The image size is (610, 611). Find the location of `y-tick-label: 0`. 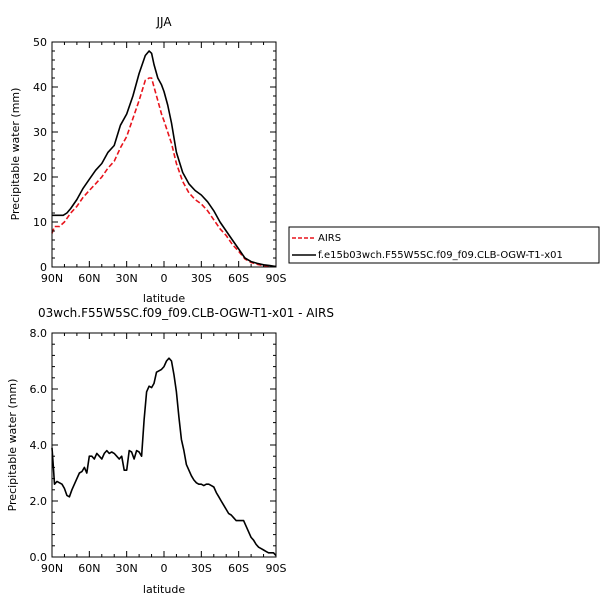

y-tick-label: 0 is located at coordinates (43, 267).